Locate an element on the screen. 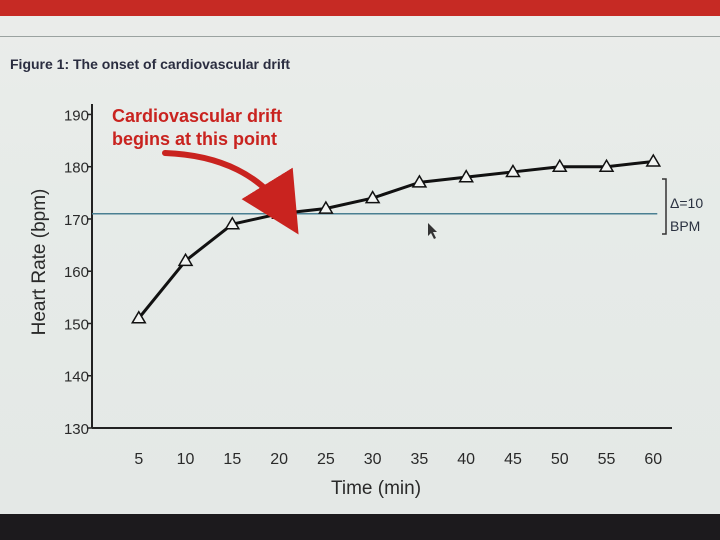 Image resolution: width=720 pixels, height=540 pixels. delta-annotation-line1: Δ=10 is located at coordinates (686, 203).